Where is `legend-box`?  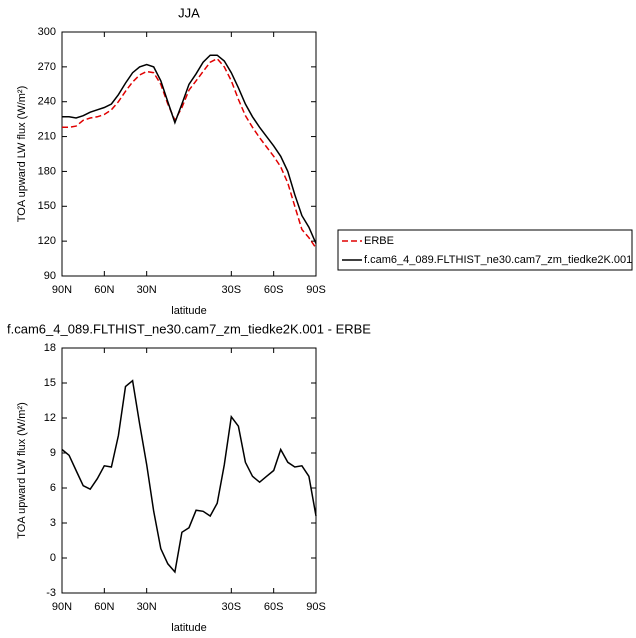
legend-box is located at coordinates (485, 250).